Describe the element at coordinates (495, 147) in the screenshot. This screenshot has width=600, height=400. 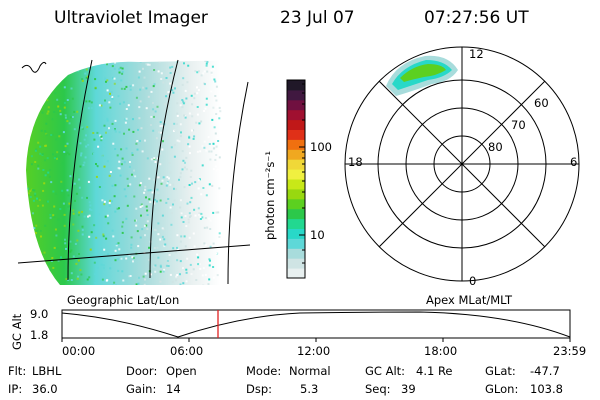
I see `lat-label-80: 80` at that location.